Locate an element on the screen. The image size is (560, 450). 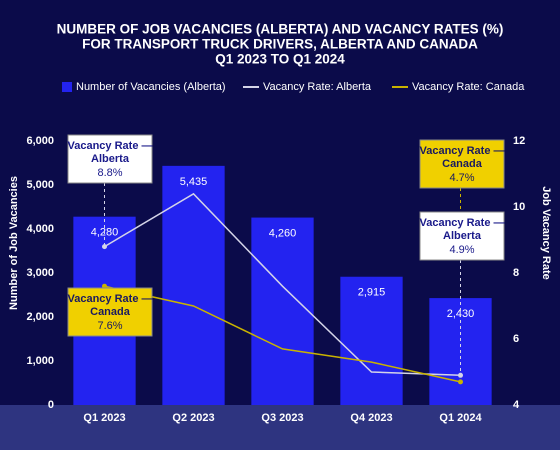
annotation-value: 8.8% is located at coordinates (109, 173).